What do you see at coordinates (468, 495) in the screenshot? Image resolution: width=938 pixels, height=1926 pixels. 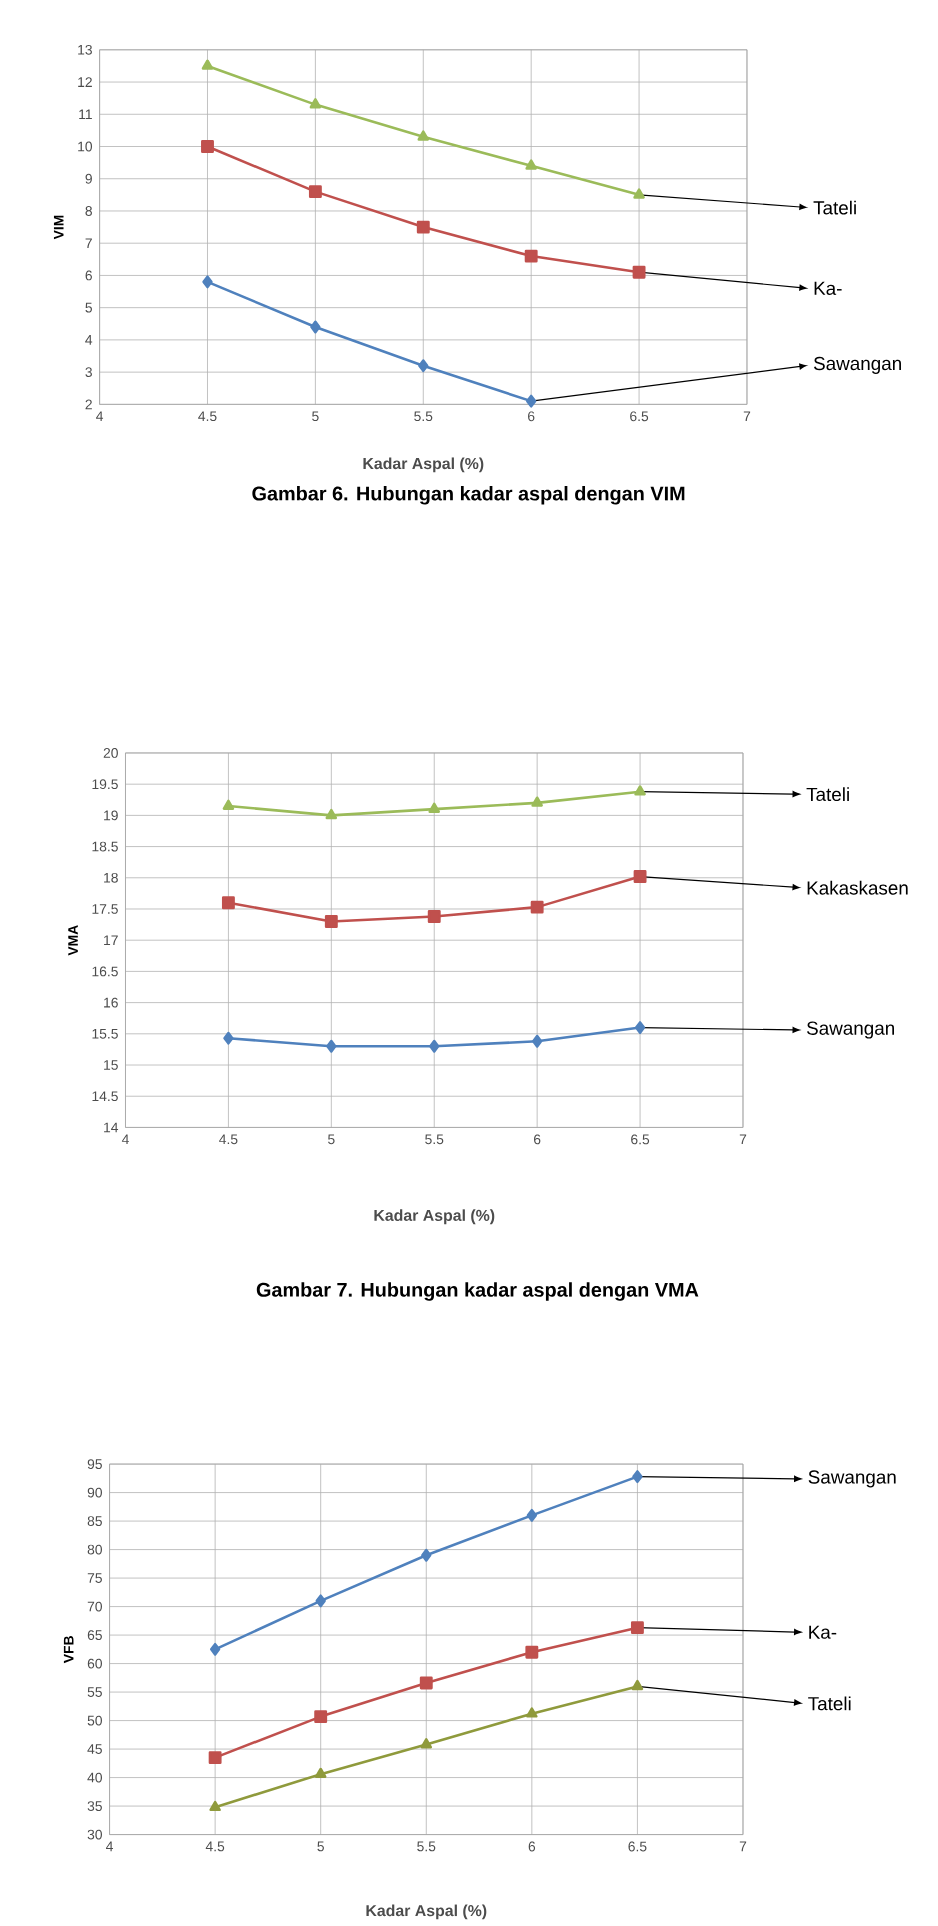 I see `text: Gambar 6. Hubungan kadar aspal dengan VIM` at bounding box center [468, 495].